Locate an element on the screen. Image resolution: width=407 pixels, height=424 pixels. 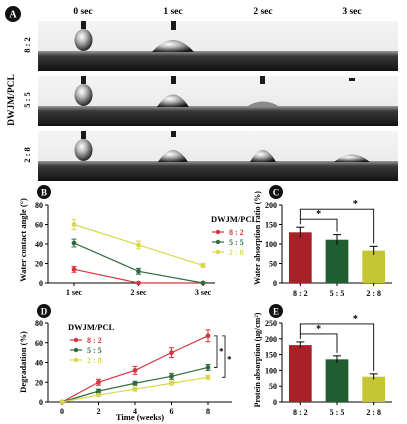
panel-e-badge is located at coordinates (276, 311).